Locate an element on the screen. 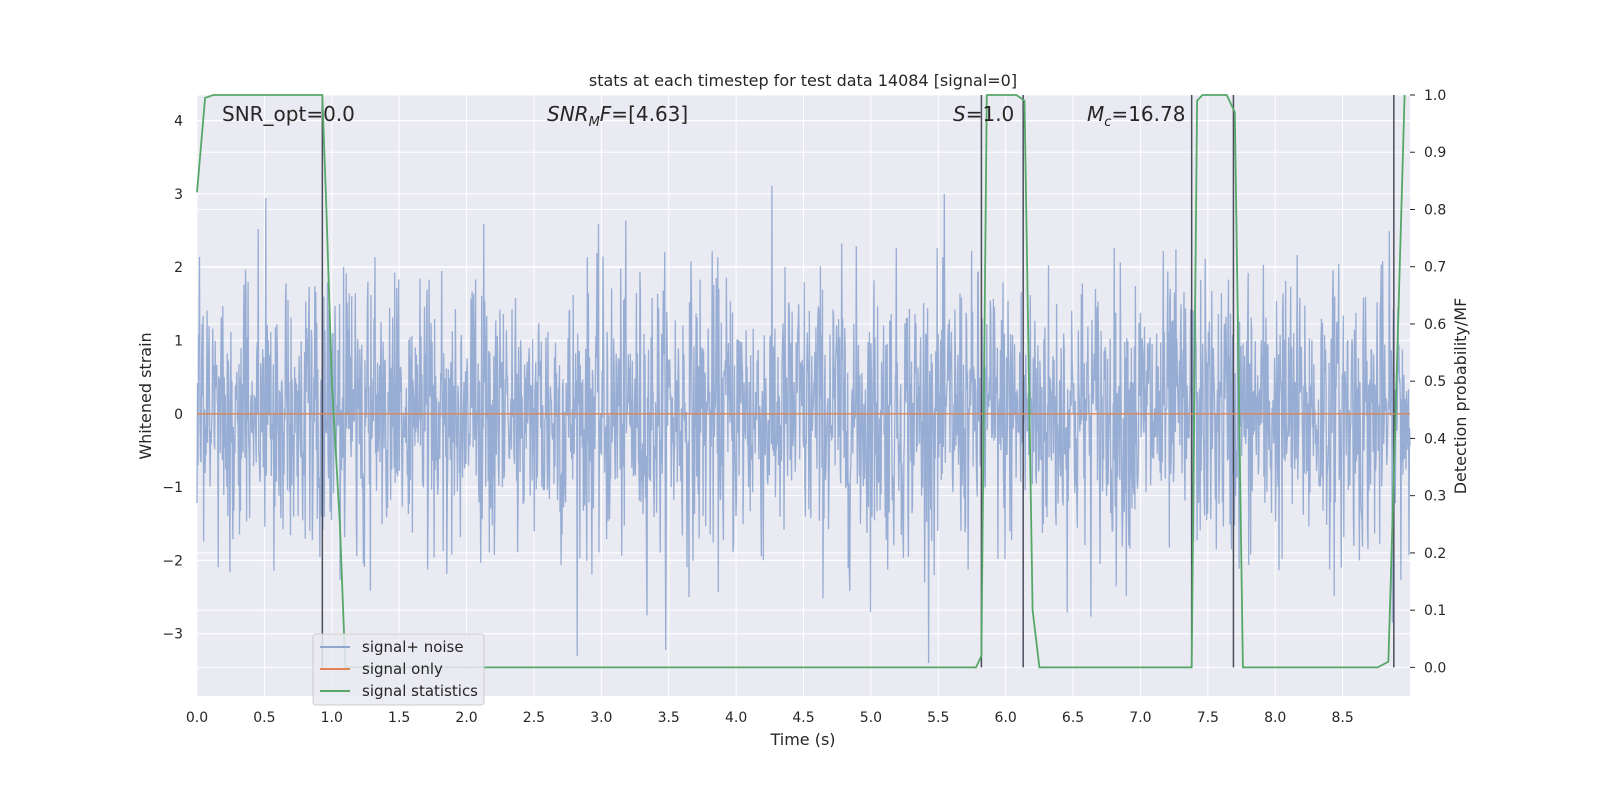 This screenshot has width=1600, height=800. x-tick-label: 5.0 is located at coordinates (871, 718).